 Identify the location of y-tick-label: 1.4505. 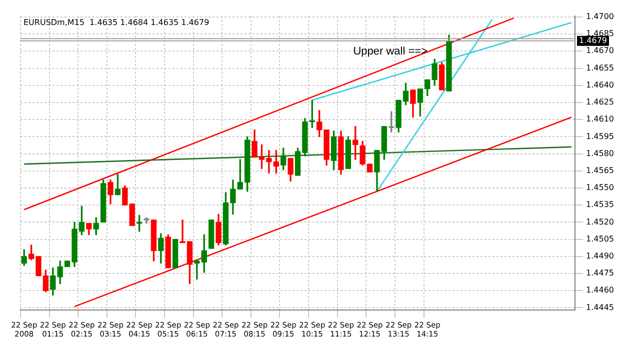
(600, 239).